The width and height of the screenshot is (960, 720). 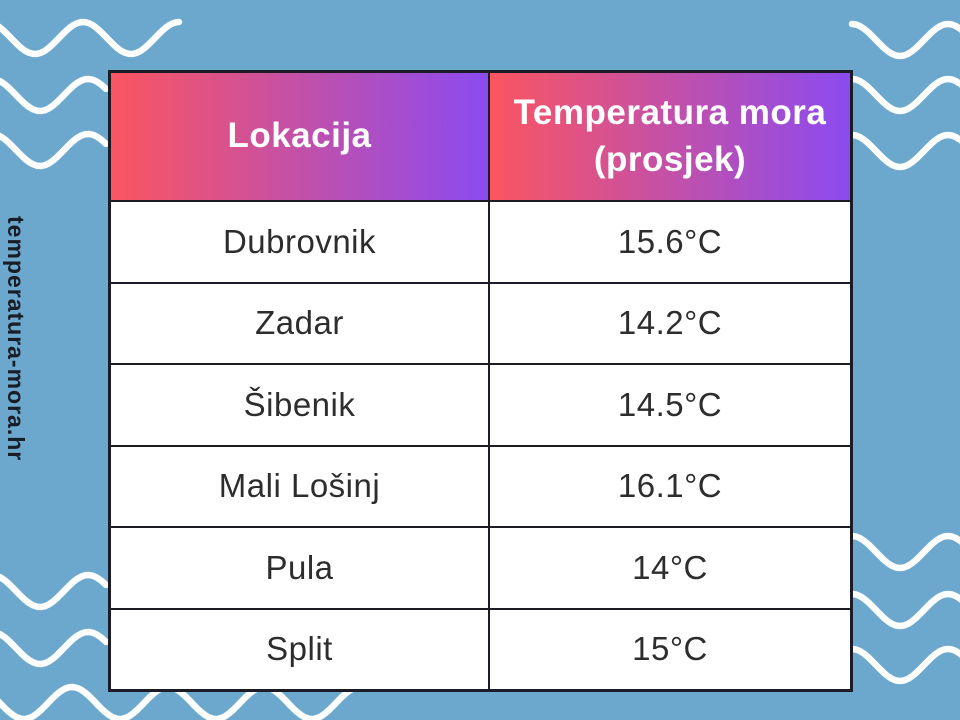 What do you see at coordinates (299, 404) in the screenshot?
I see `location-cell: Šibenik` at bounding box center [299, 404].